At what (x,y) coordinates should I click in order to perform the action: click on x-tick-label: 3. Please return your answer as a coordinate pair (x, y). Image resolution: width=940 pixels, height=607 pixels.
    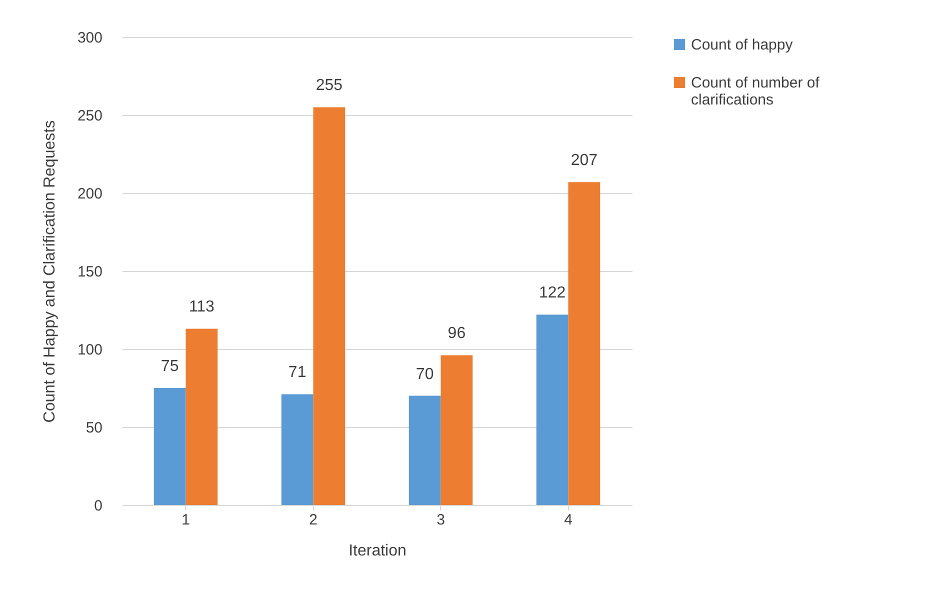
    Looking at the image, I should click on (440, 520).